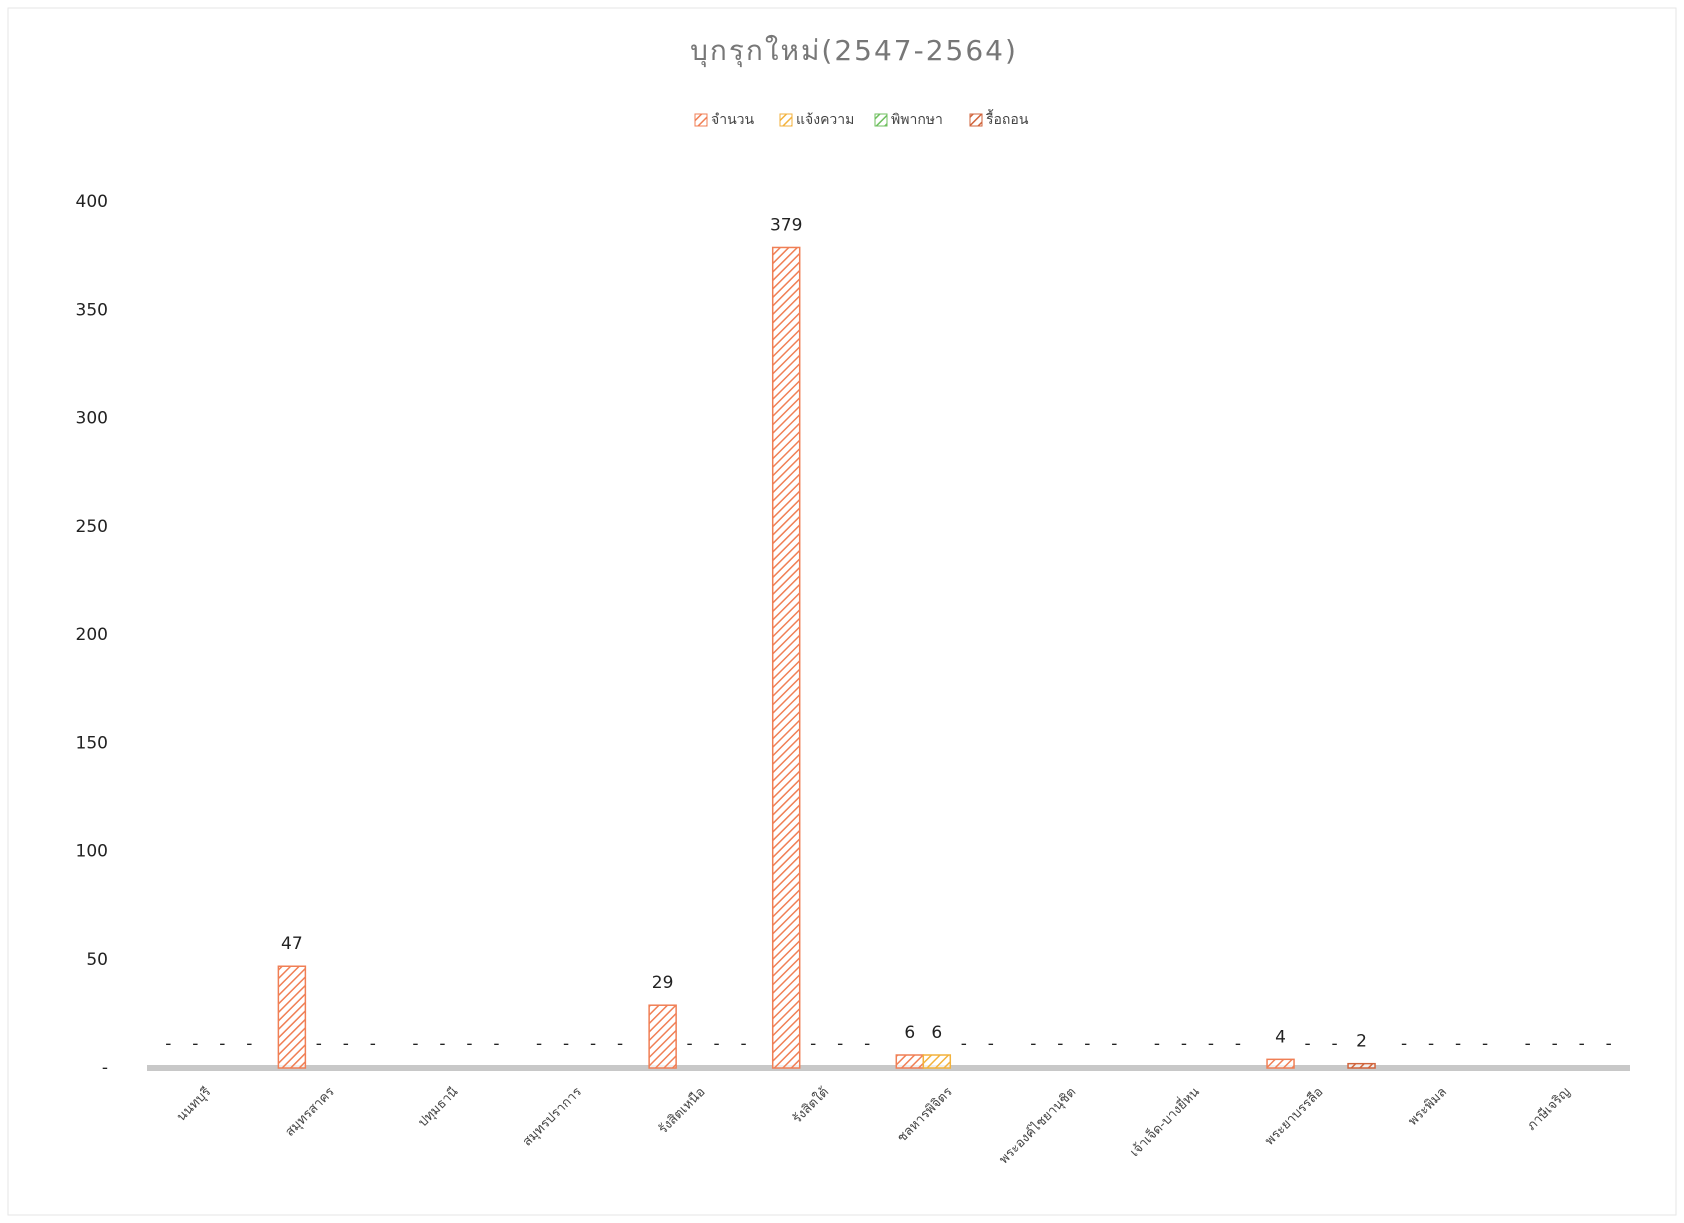 This screenshot has width=1684, height=1223. What do you see at coordinates (92, 852) in the screenshot?
I see `y-tick-label: 100` at bounding box center [92, 852].